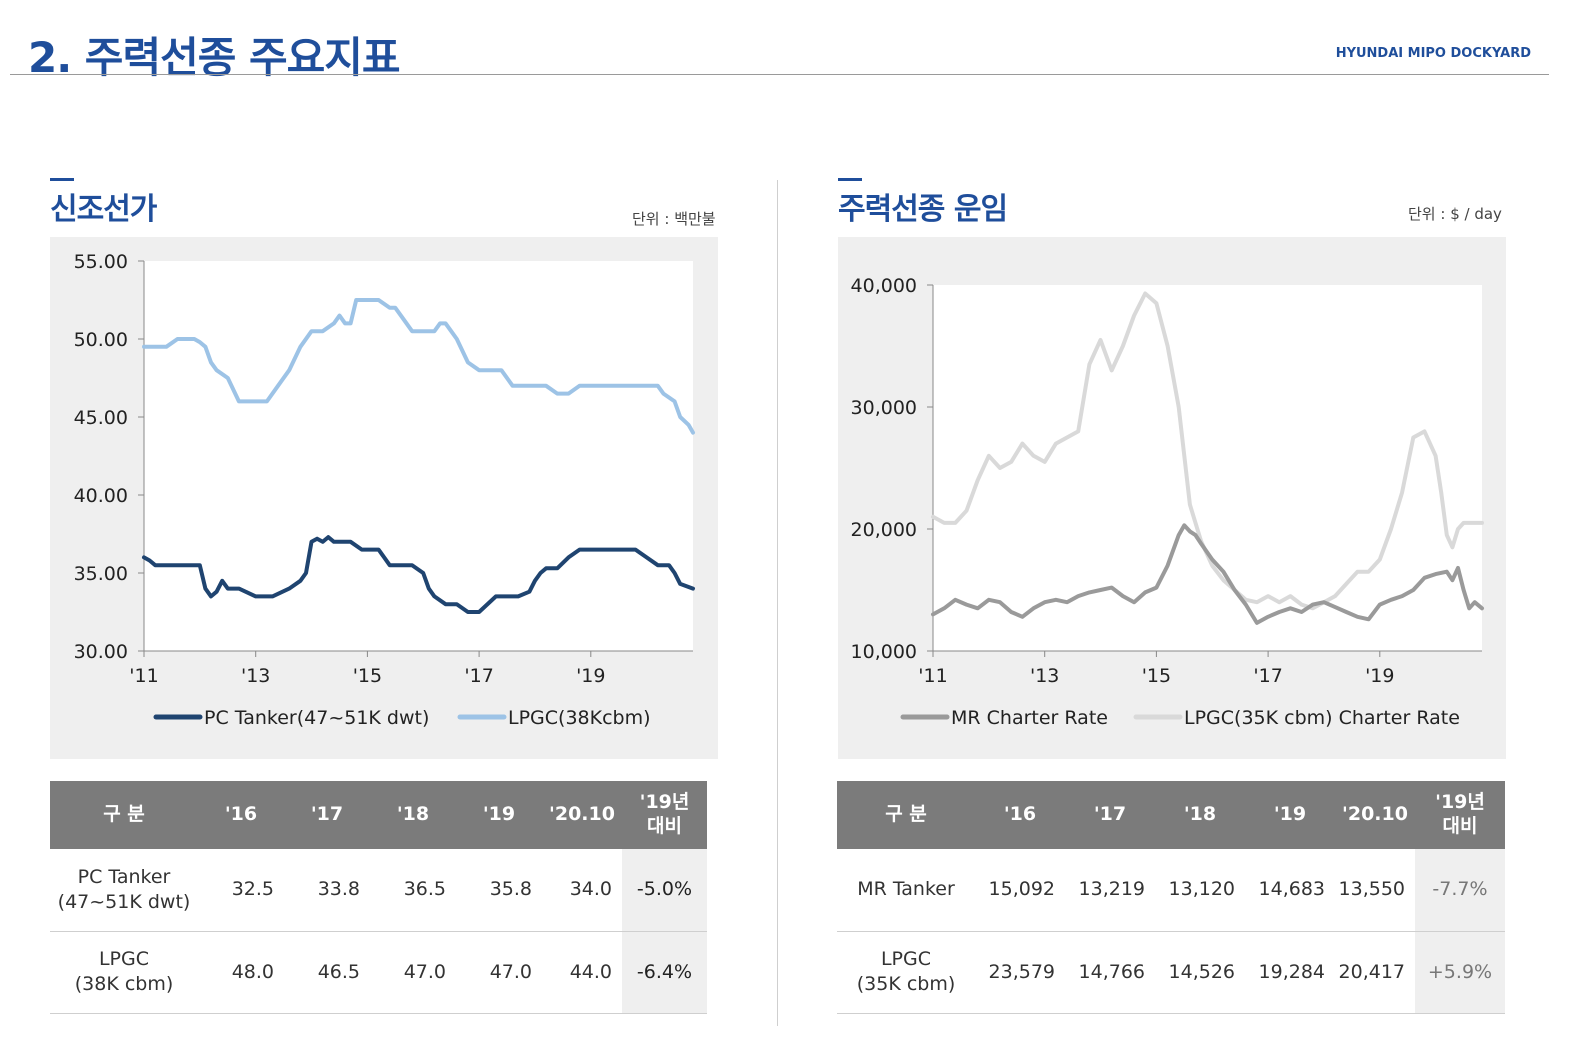  What do you see at coordinates (101, 496) in the screenshot?
I see `y-tick-label: 40.00` at bounding box center [101, 496].